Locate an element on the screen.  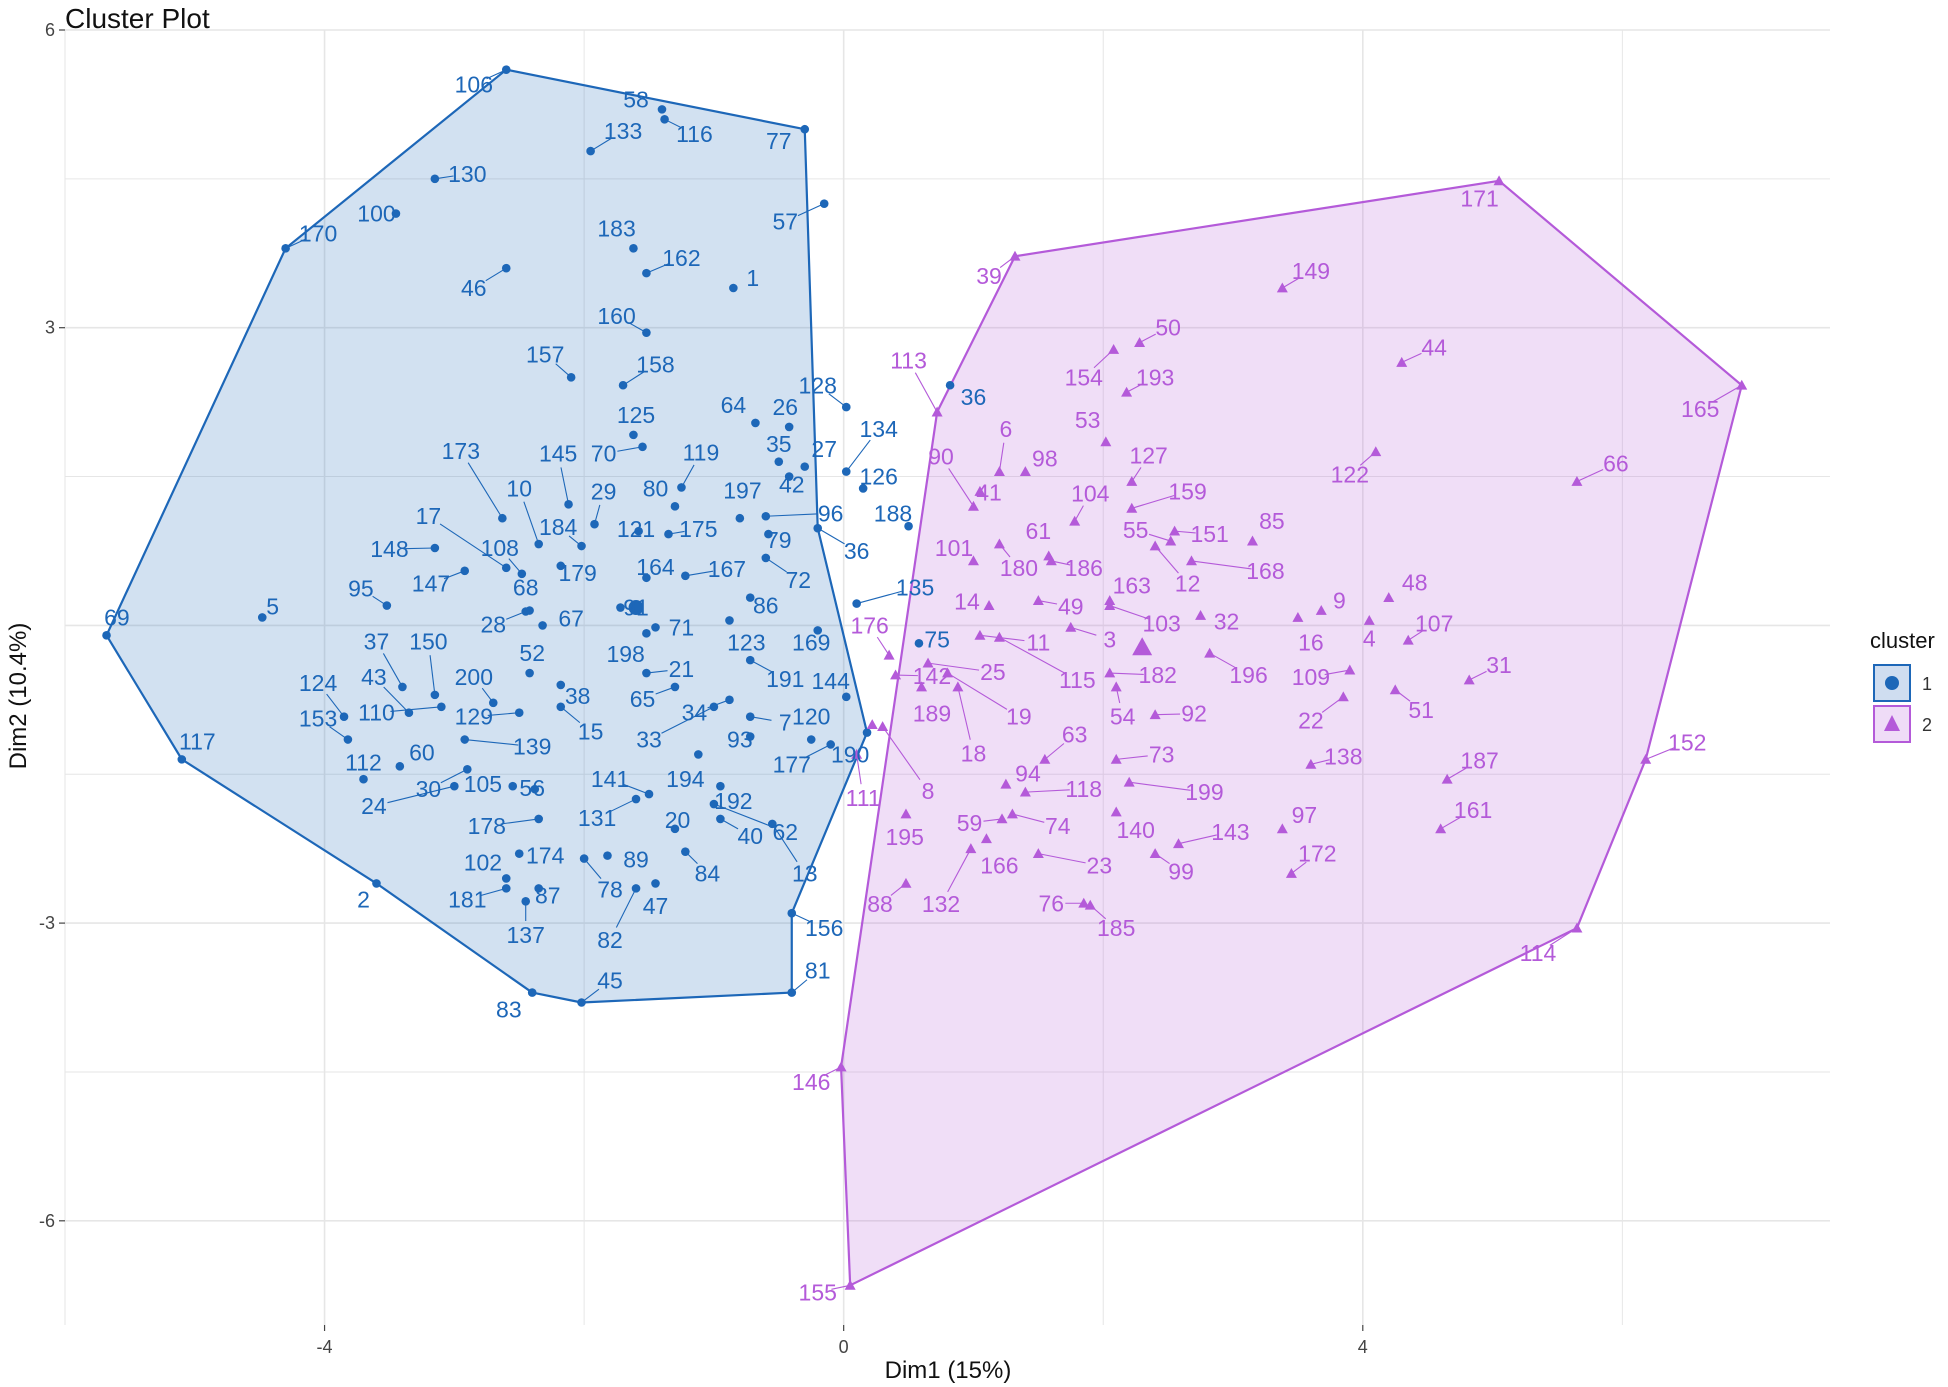
point-label: 171 is located at coordinates (1479, 199).